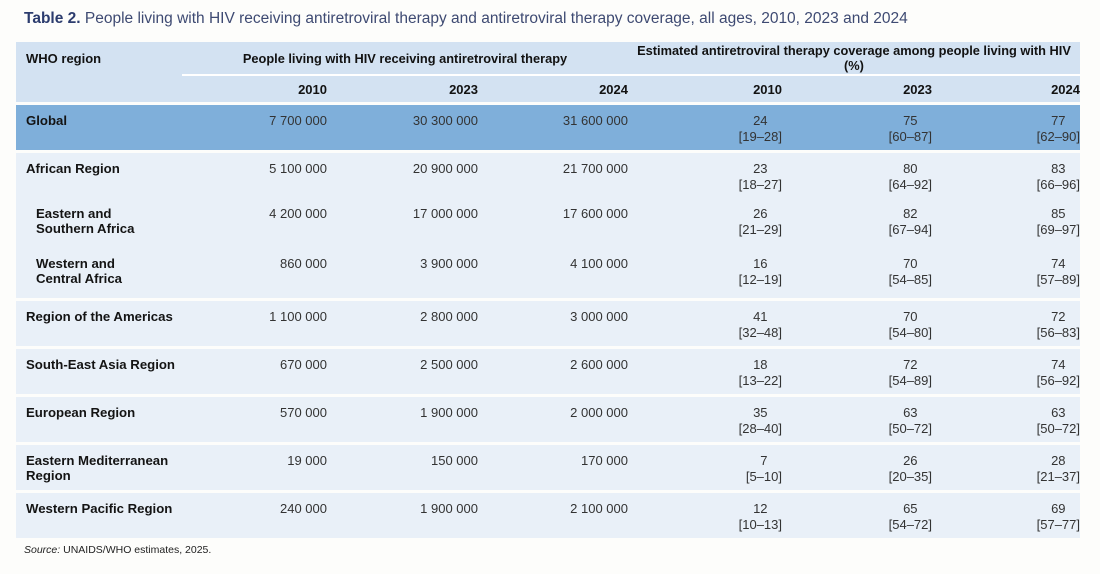 The width and height of the screenshot is (1100, 574). What do you see at coordinates (42, 550) in the screenshot?
I see `source-label: Source:` at bounding box center [42, 550].